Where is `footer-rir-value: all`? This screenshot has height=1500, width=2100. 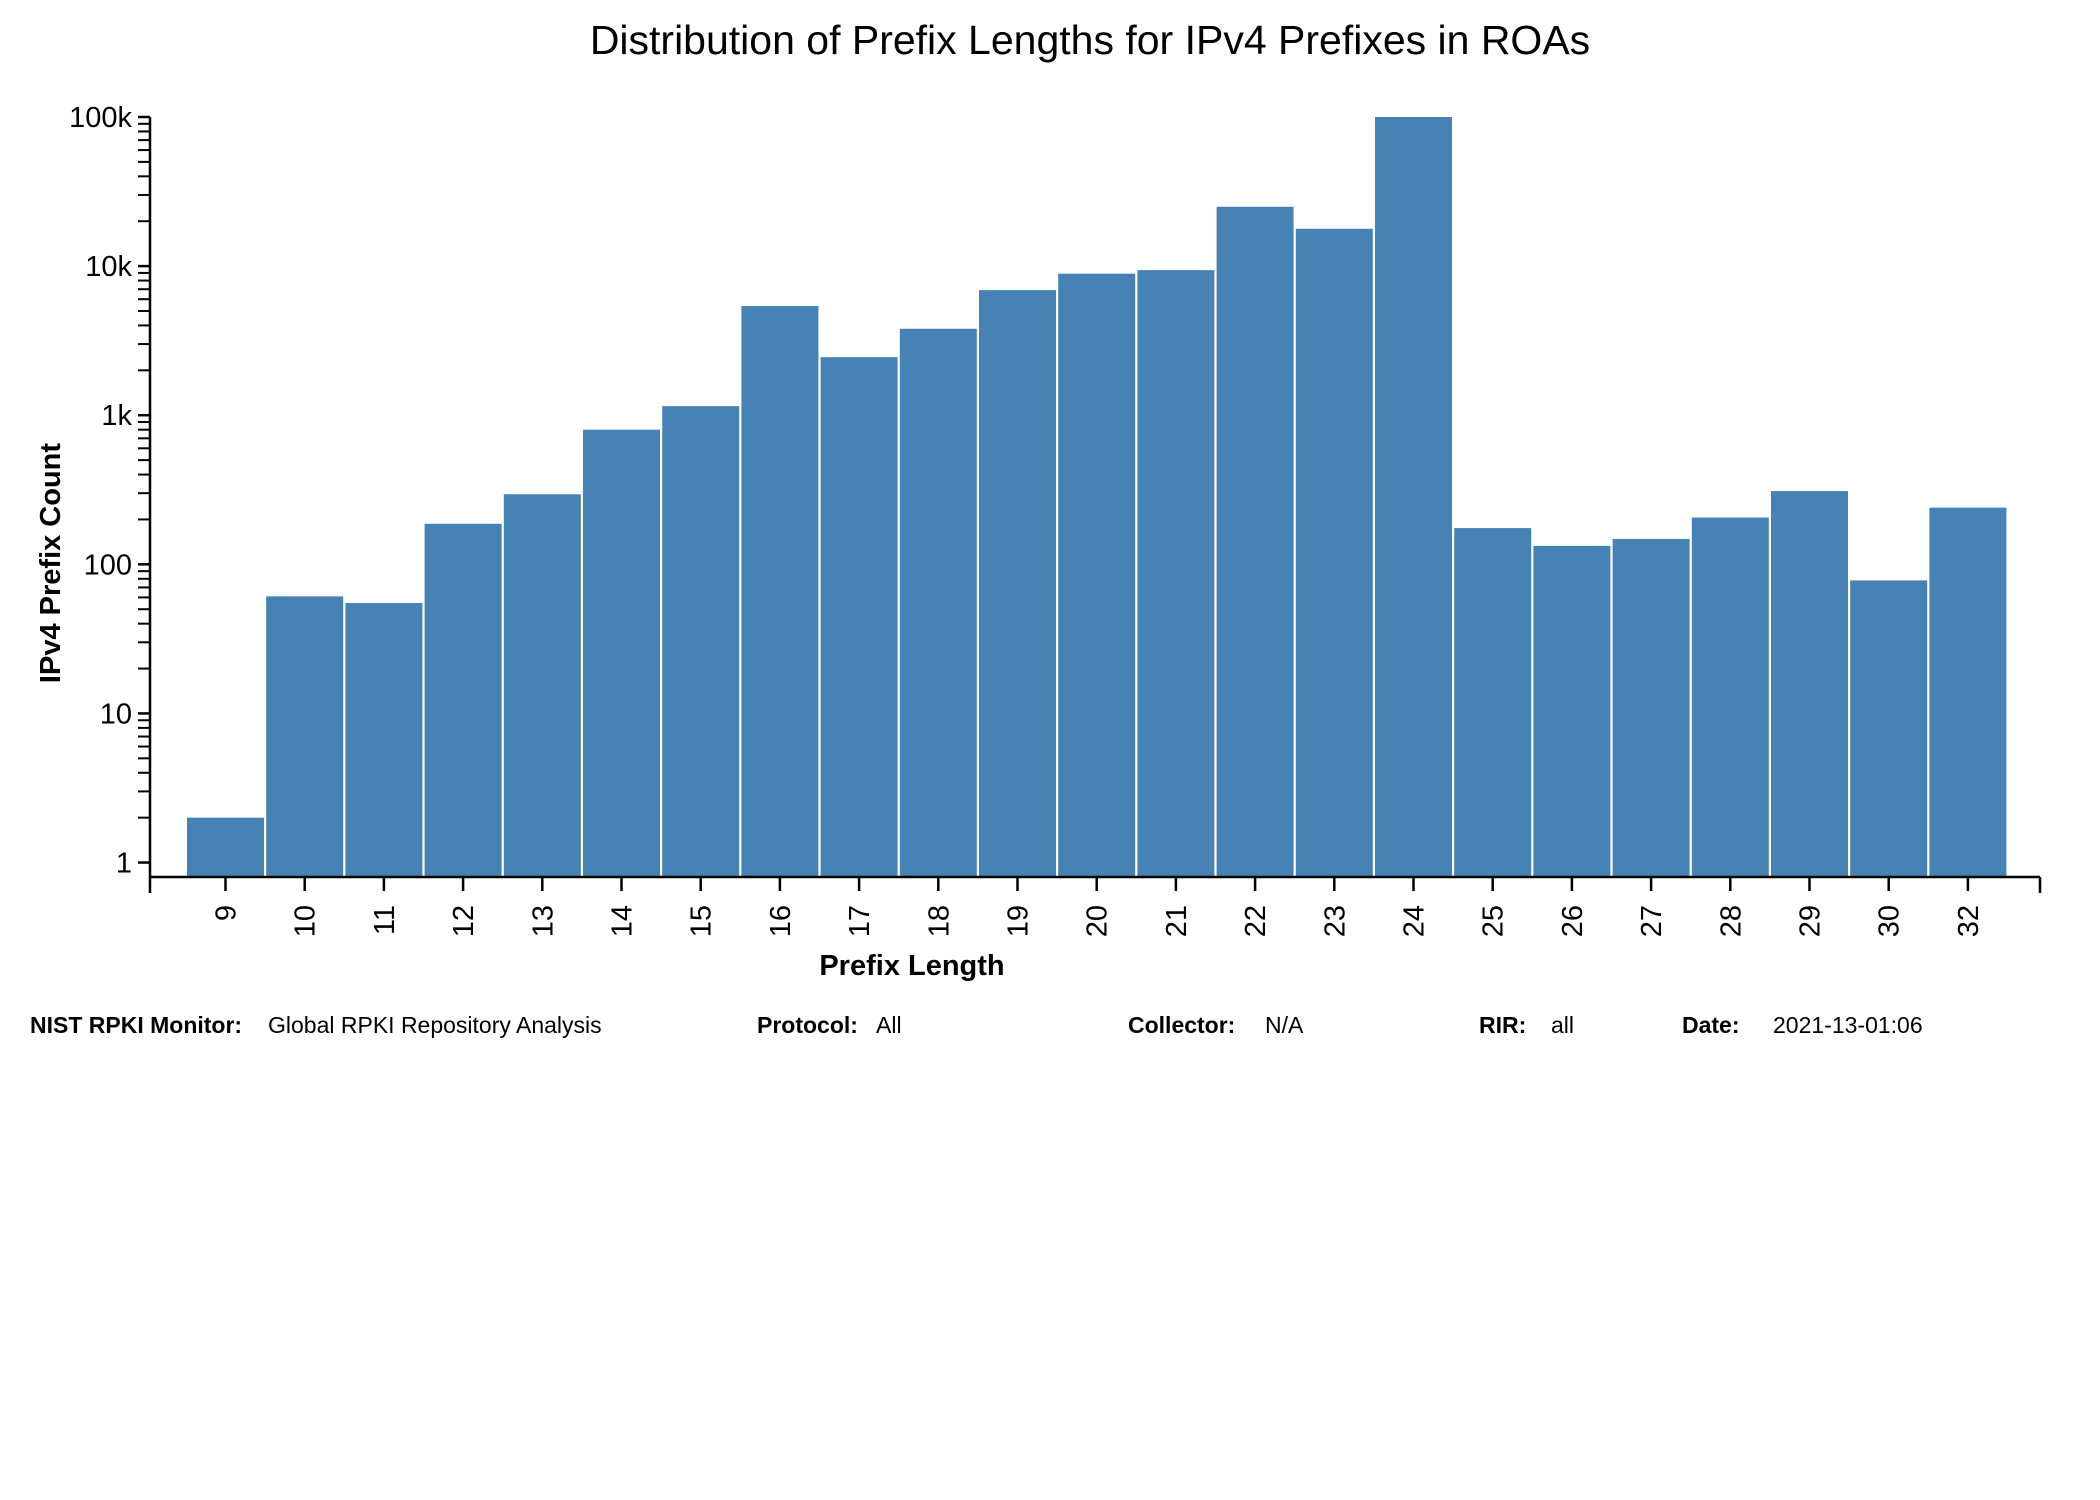 footer-rir-value: all is located at coordinates (1563, 1025).